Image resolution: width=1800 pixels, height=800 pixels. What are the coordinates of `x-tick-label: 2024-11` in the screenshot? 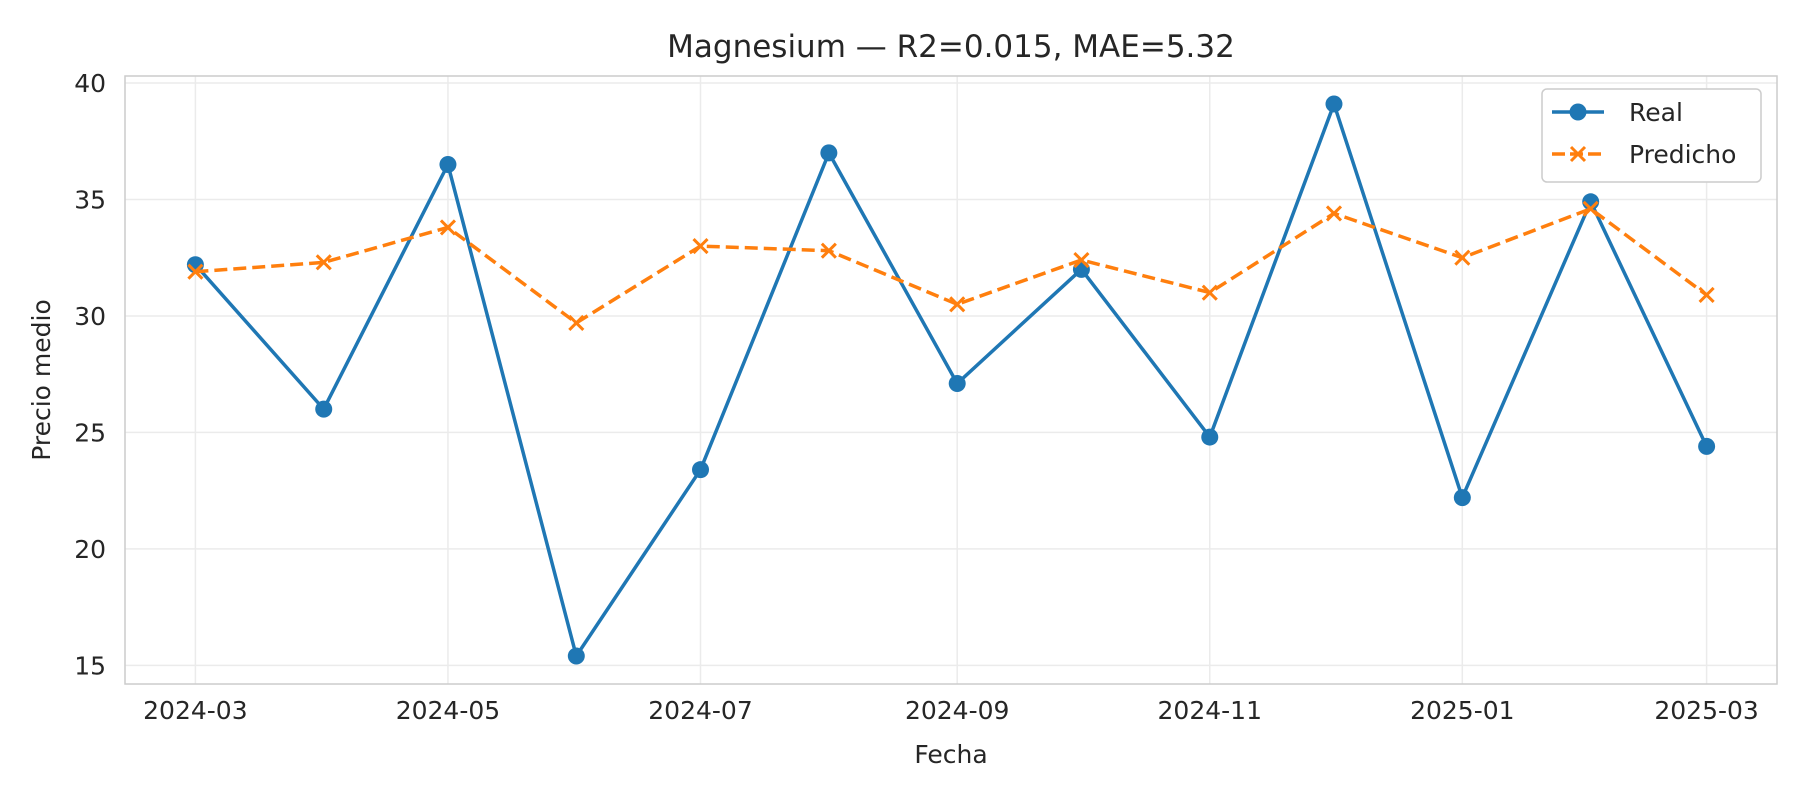 It's located at (1210, 710).